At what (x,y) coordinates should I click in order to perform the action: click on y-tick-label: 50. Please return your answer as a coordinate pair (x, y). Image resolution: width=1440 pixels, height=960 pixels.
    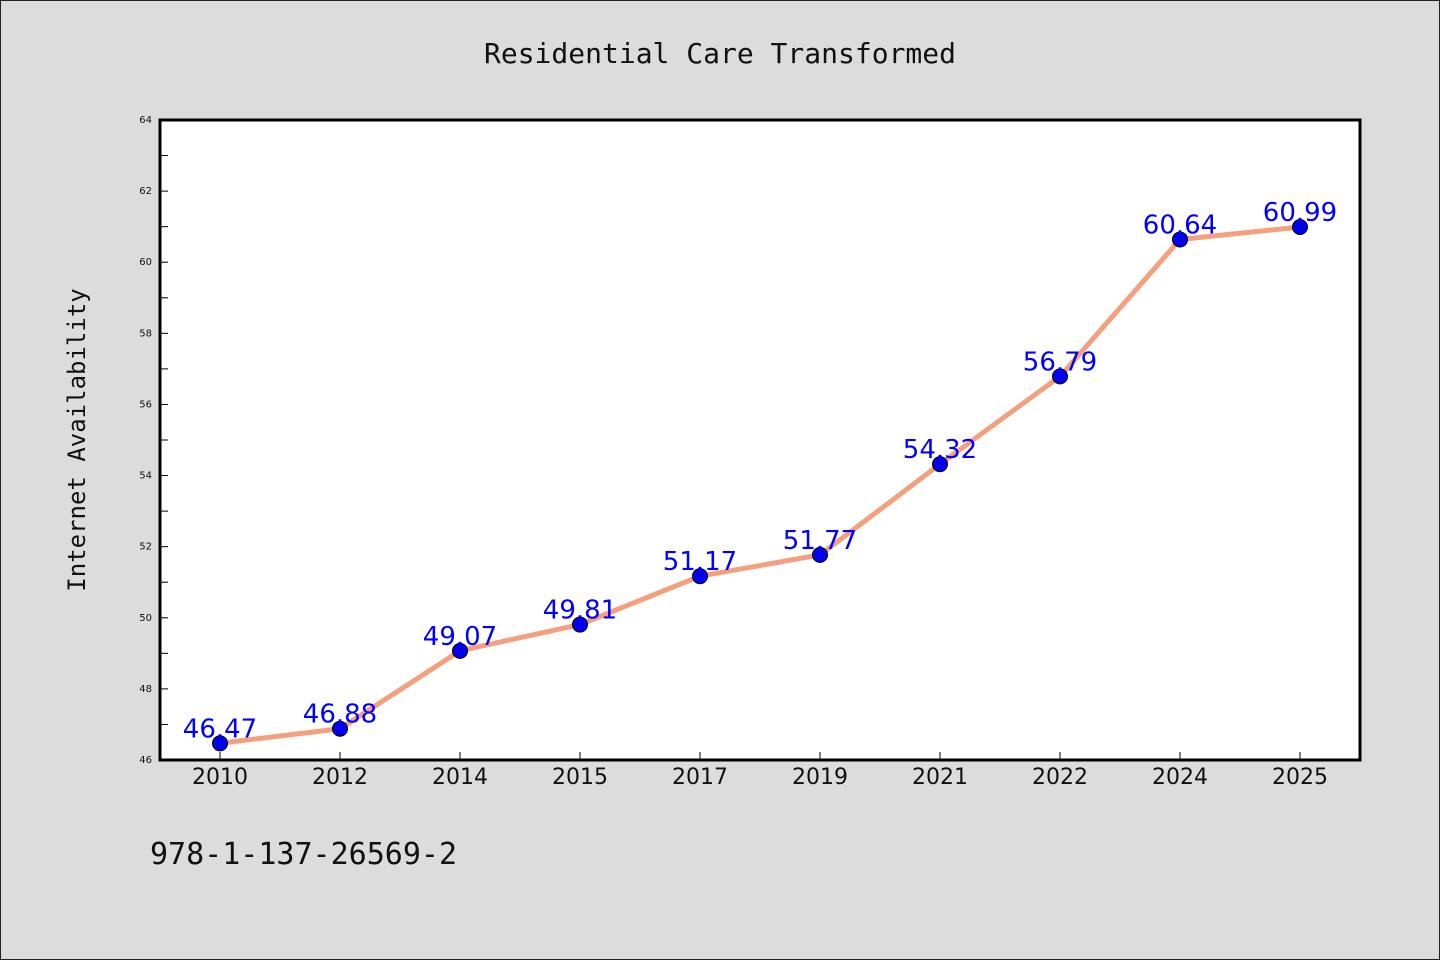
    Looking at the image, I should click on (145, 618).